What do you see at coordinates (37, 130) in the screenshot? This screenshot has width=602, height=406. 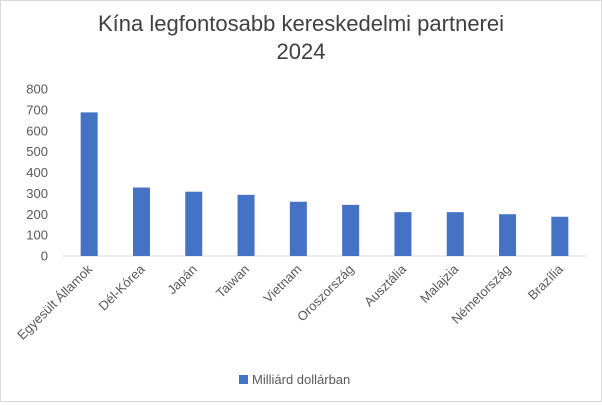 I see `y-tick-label: 600` at bounding box center [37, 130].